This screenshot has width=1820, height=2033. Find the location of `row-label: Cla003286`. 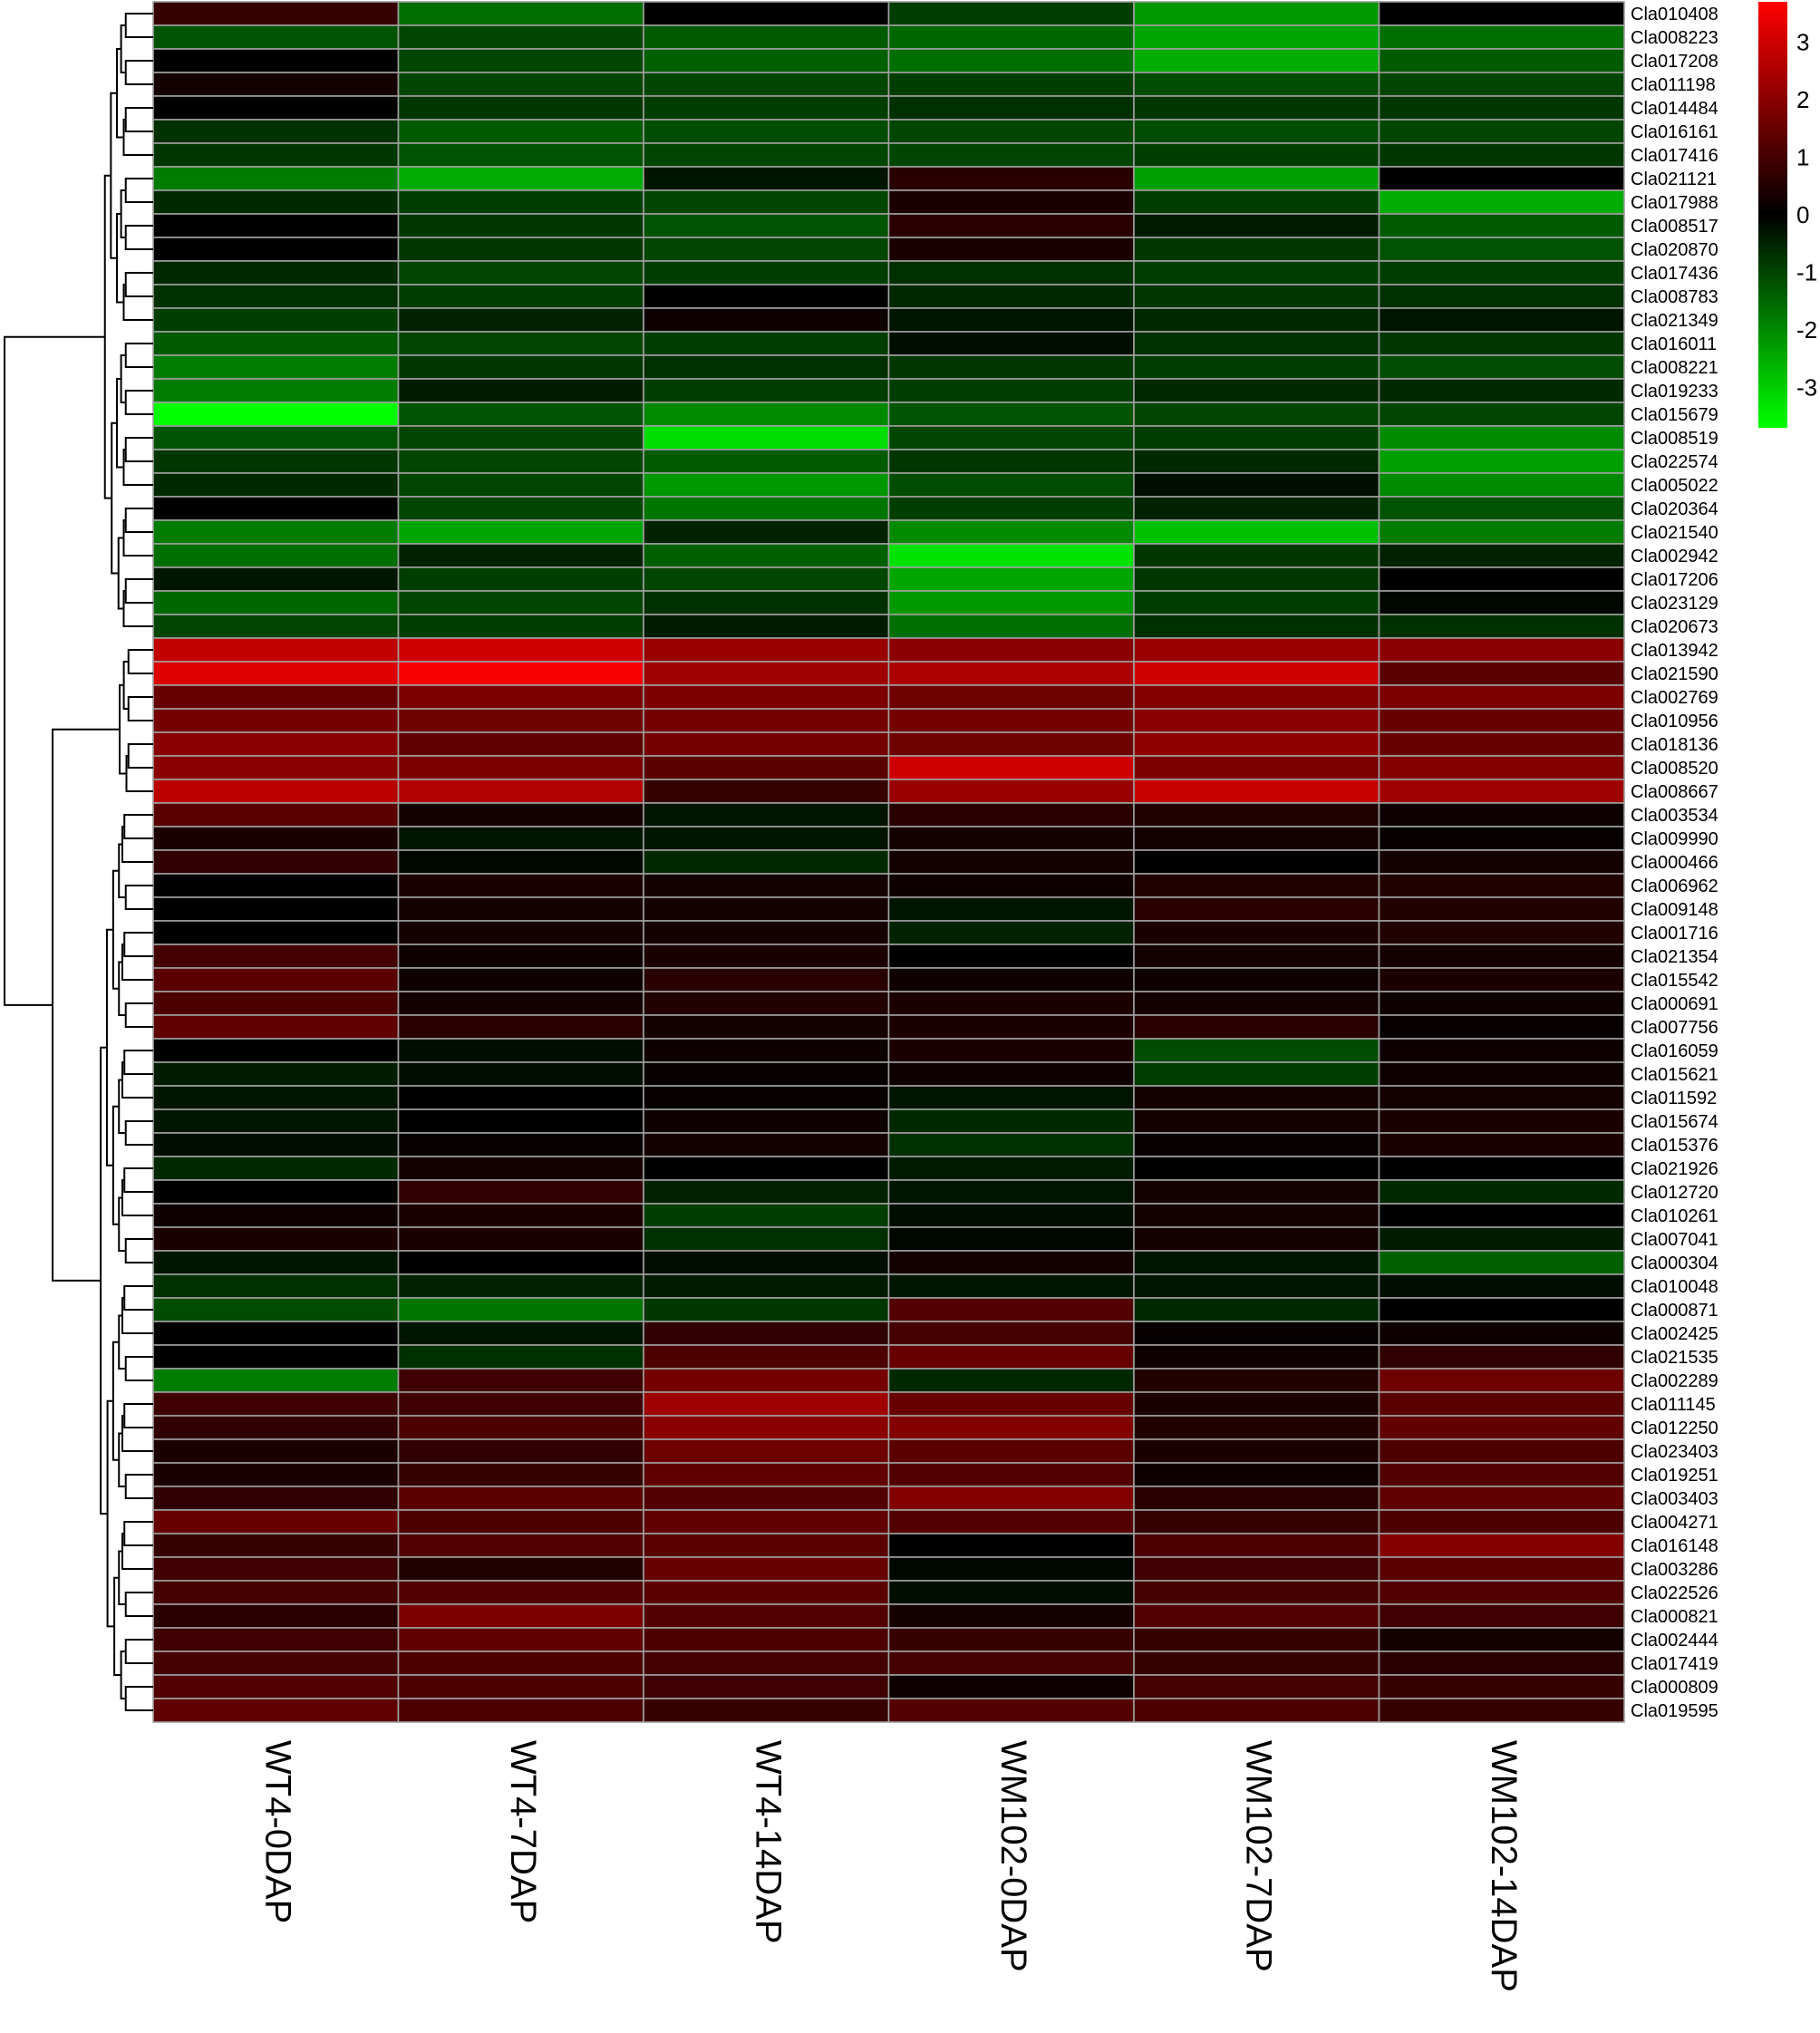

row-label: Cla003286 is located at coordinates (1675, 1570).